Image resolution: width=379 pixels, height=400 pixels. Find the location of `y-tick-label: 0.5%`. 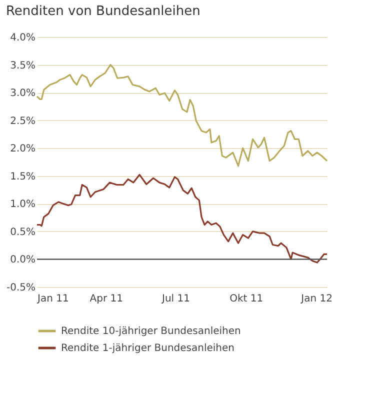

y-tick-label: 0.5% is located at coordinates (23, 232).